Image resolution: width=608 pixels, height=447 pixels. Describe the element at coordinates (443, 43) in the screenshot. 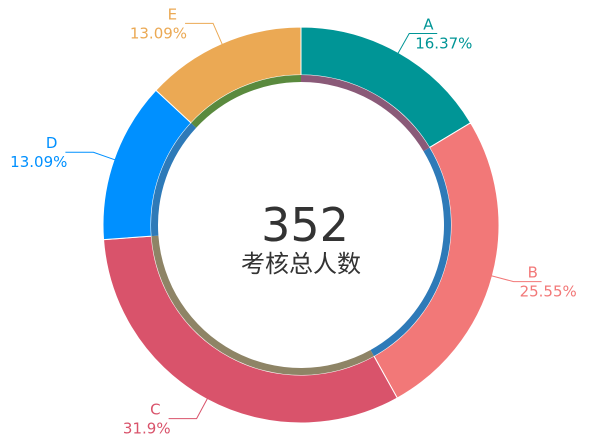

I see `label-percent-a: 16.37%` at that location.